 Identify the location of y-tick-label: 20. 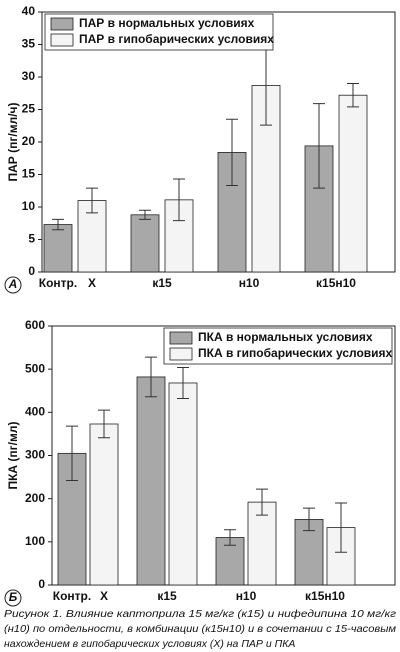
(29, 141).